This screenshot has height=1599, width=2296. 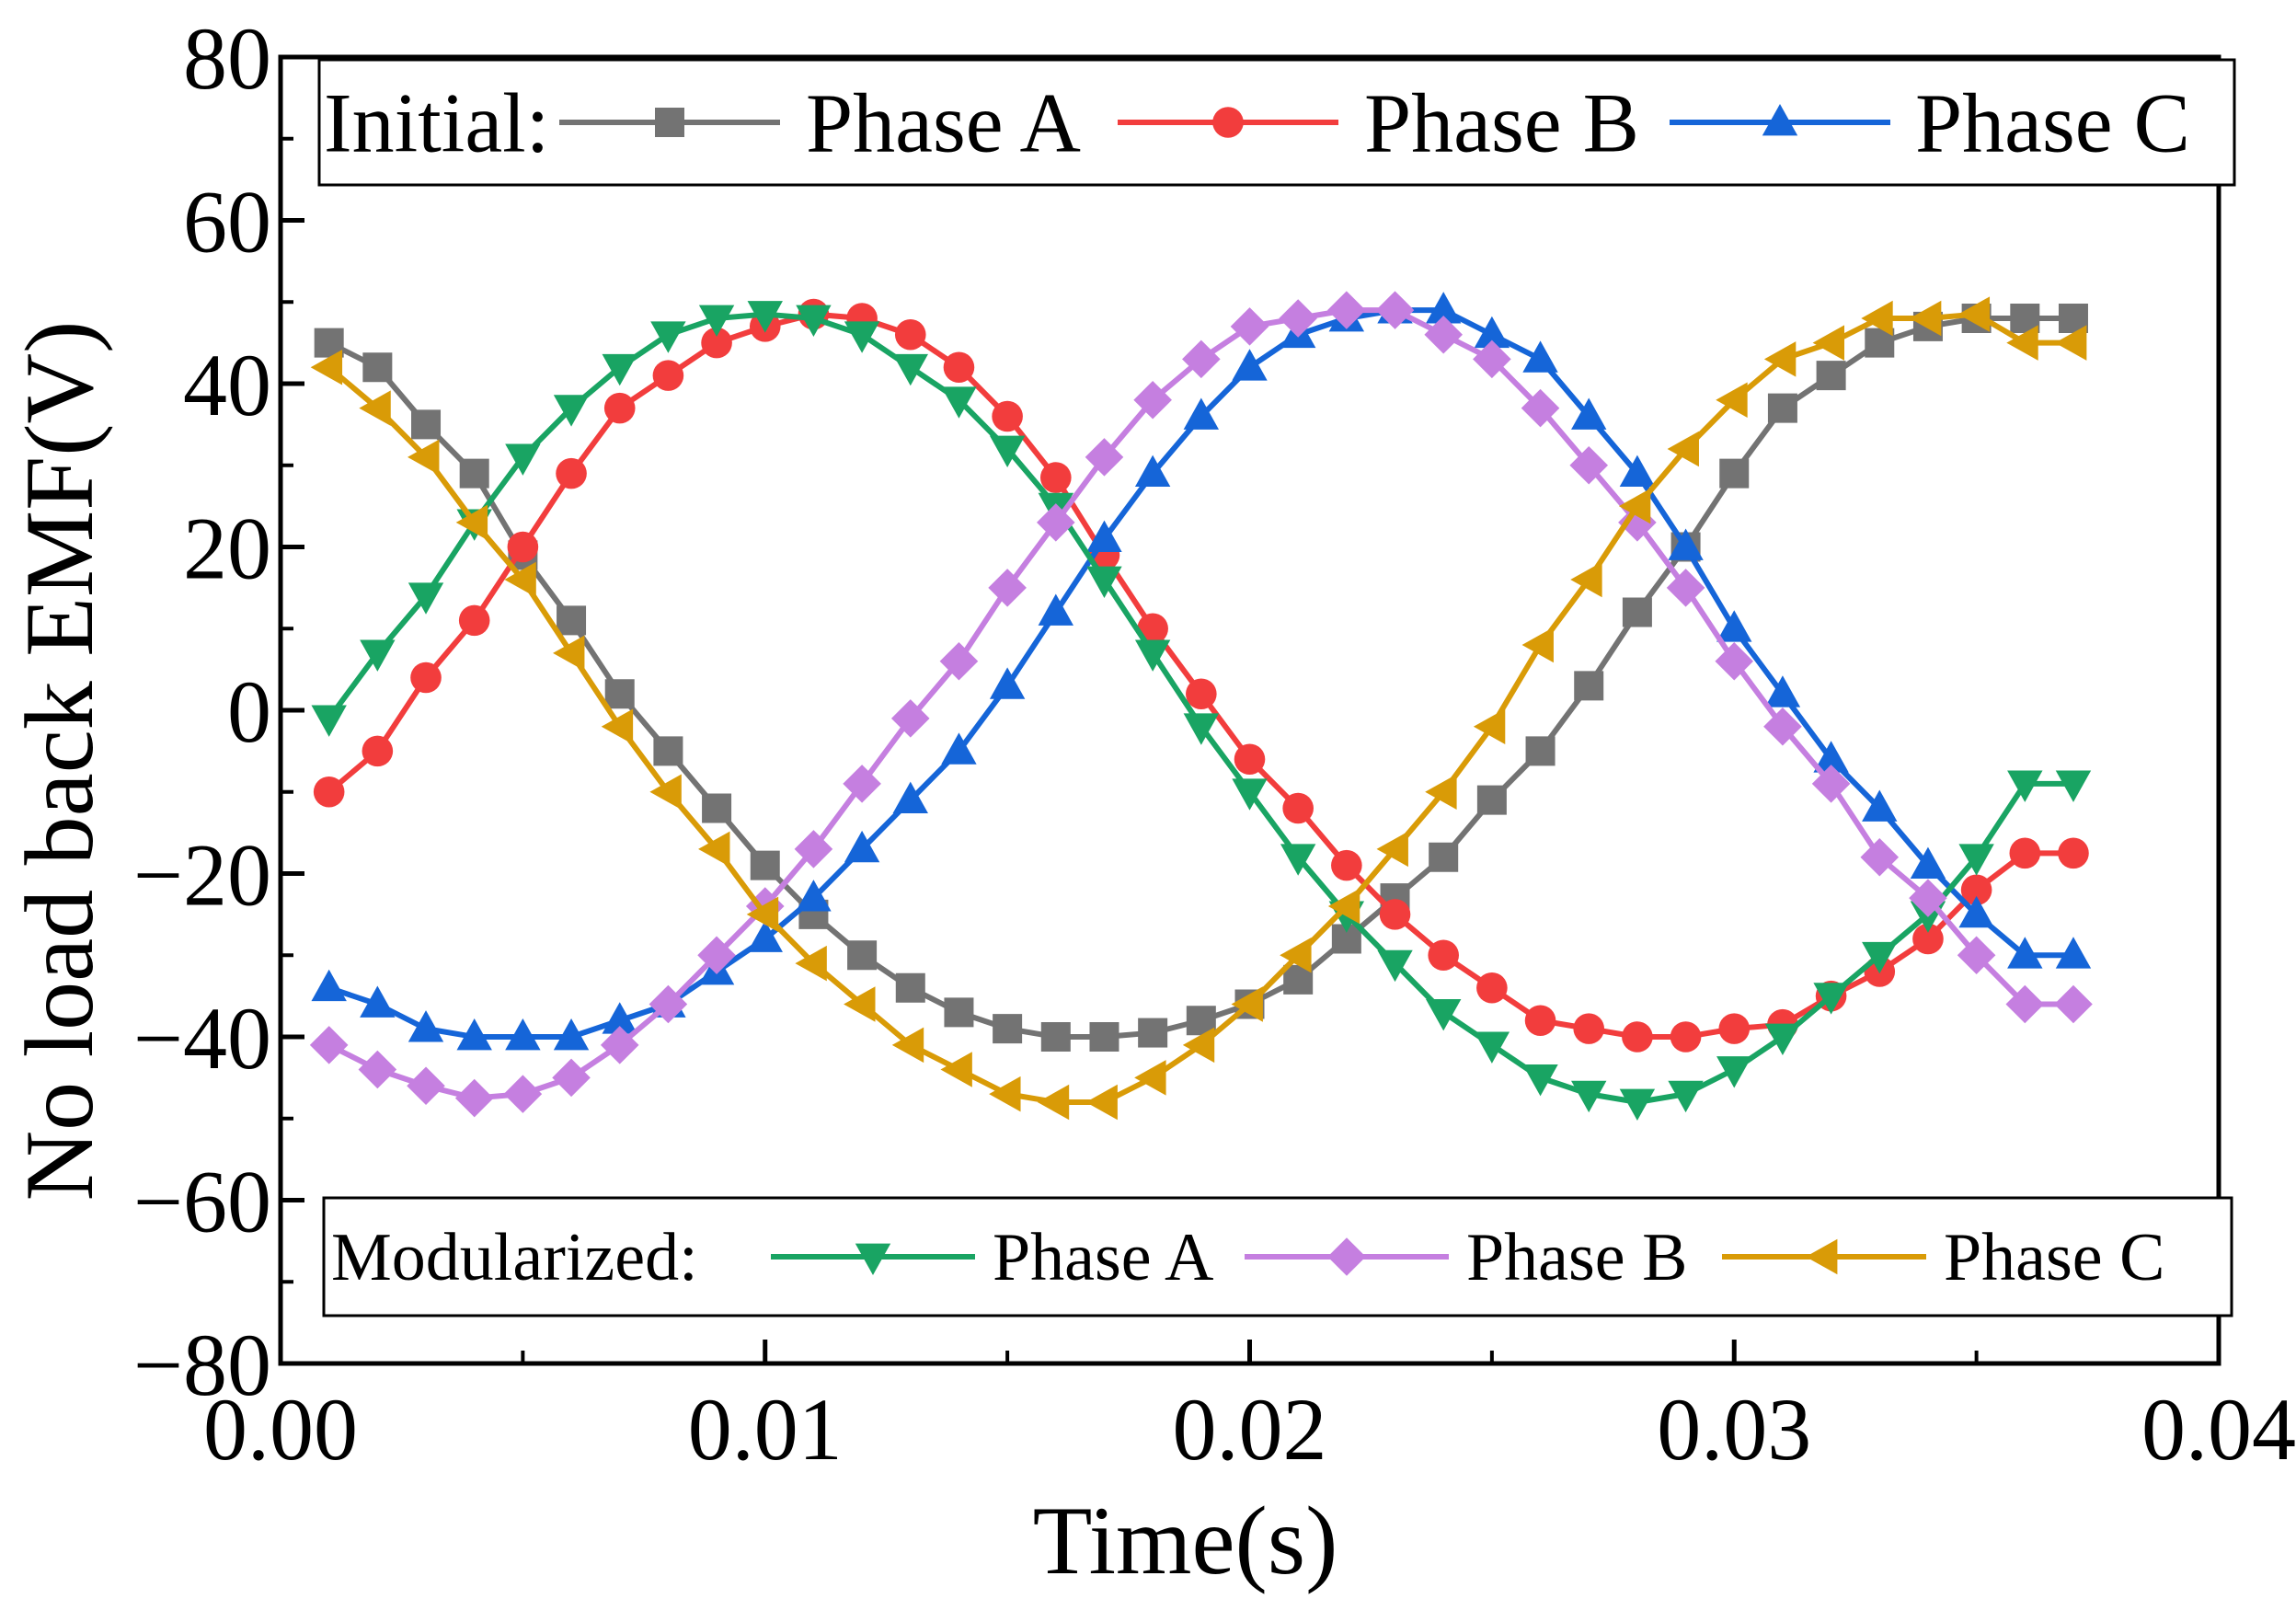 I want to click on x-tick-label: 0.03, so click(x=1734, y=1429).